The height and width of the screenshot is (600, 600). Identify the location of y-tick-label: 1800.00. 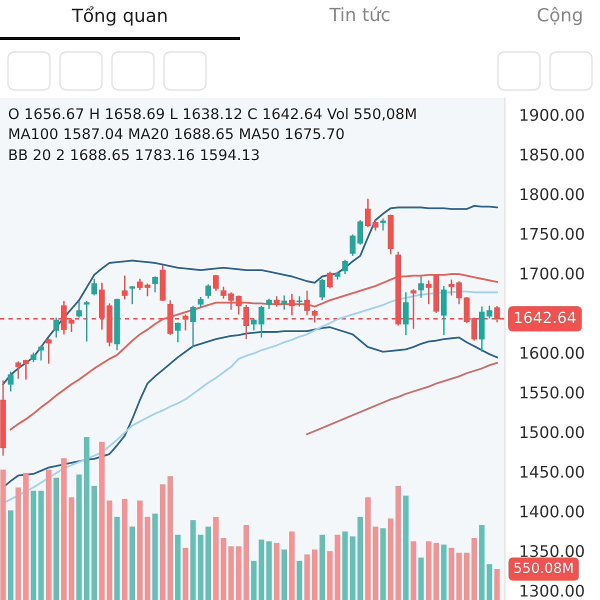
(552, 194).